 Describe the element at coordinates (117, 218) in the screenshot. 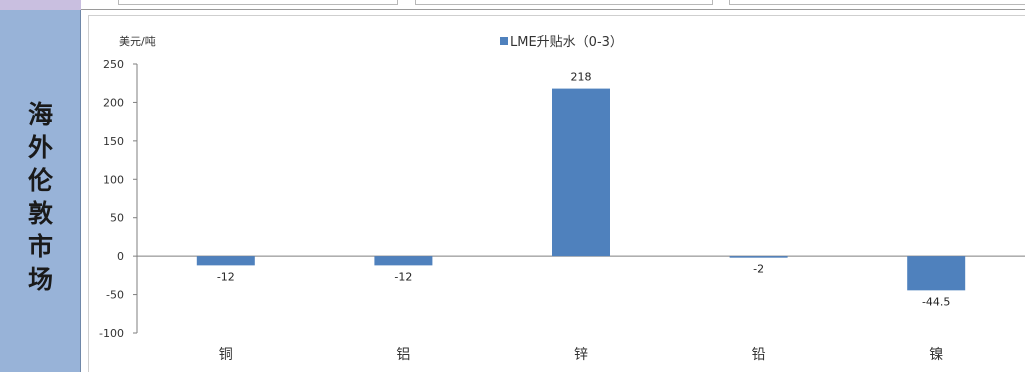

I see `y-tick-label: 50` at that location.